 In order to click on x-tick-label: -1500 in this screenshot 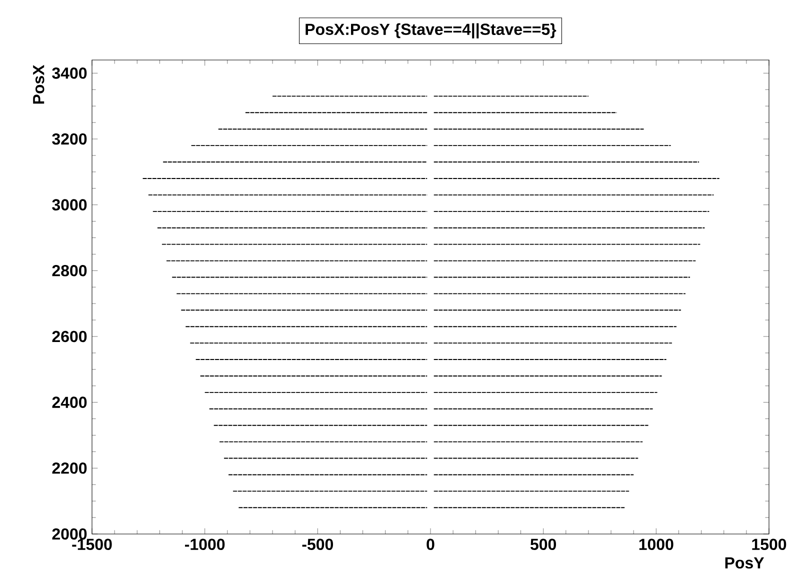, I will do `click(92, 544)`.